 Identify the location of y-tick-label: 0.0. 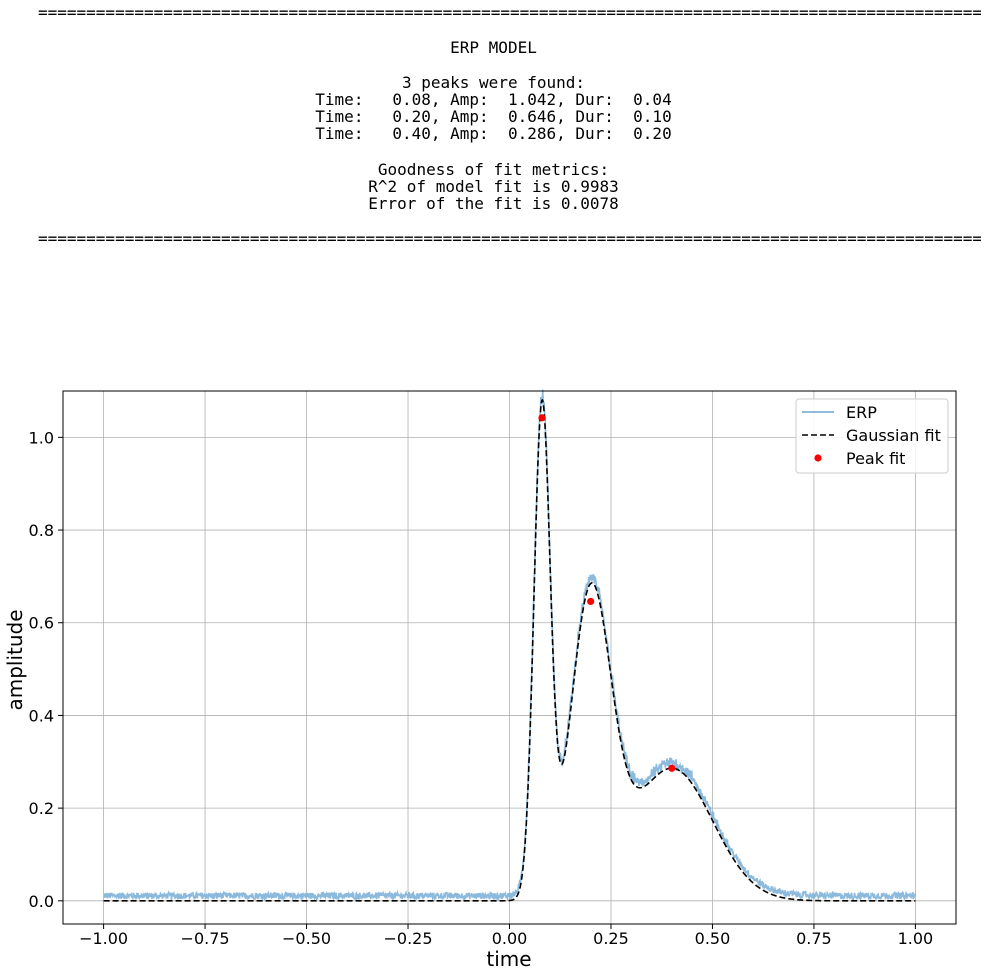
(41, 901).